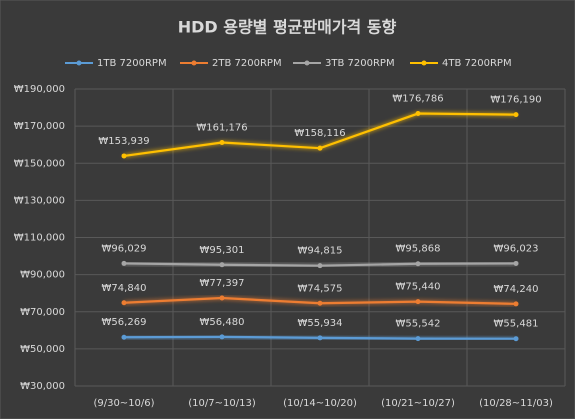 The height and width of the screenshot is (419, 575). I want to click on data-label: ₩95,868, so click(418, 249).